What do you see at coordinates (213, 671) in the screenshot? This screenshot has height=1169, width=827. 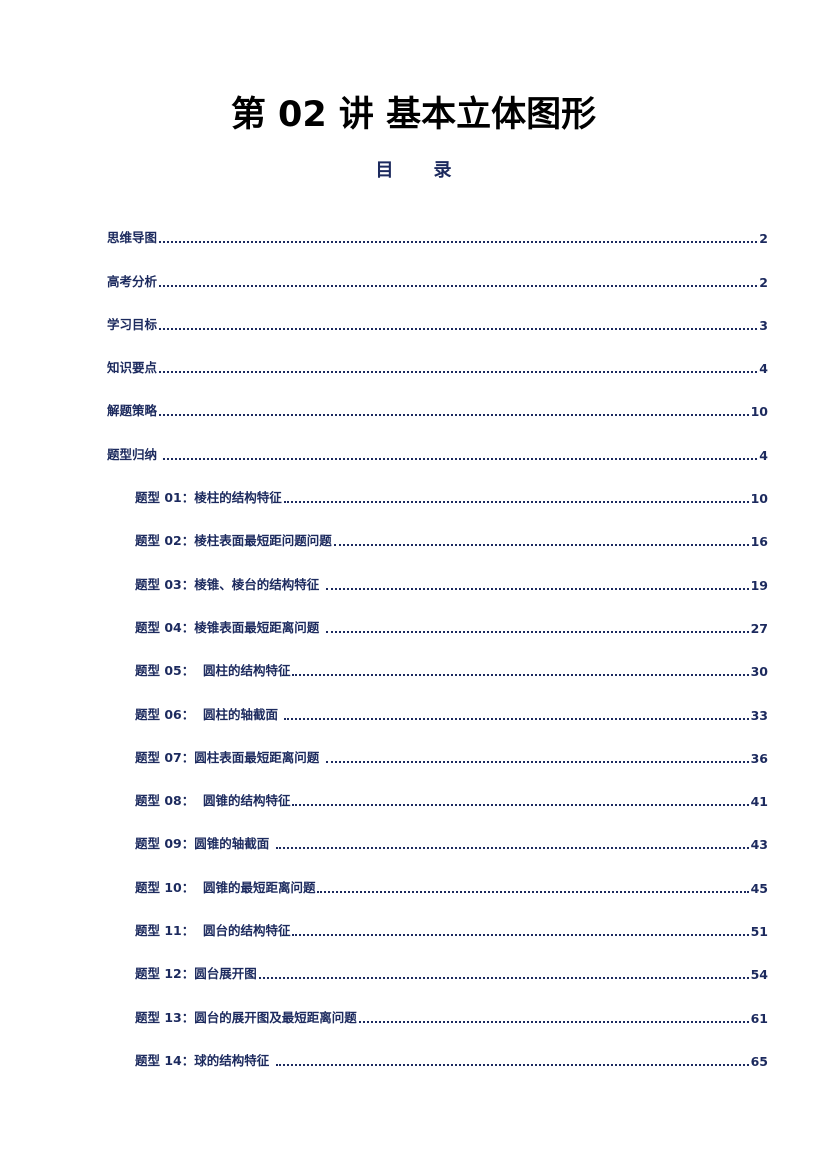 I see `toc-entry-label: 题型 05： 圆柱的结构特征` at bounding box center [213, 671].